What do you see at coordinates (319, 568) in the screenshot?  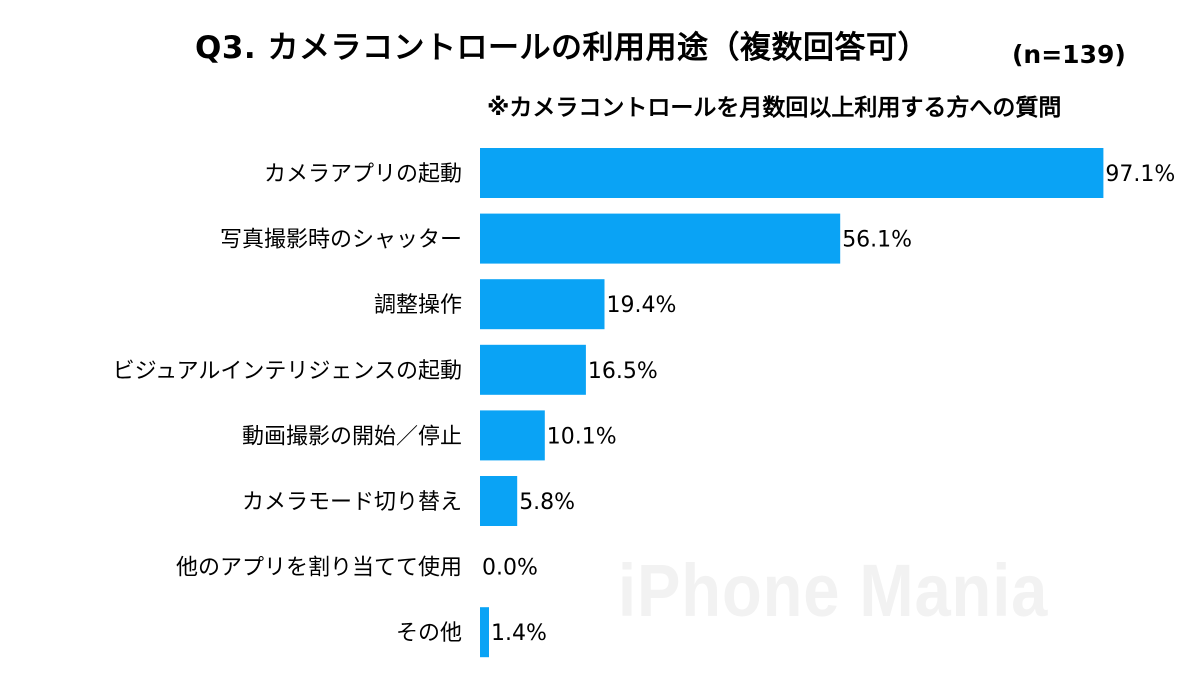 I see `category-label-6: 他のアプリを割り当てて使用` at bounding box center [319, 568].